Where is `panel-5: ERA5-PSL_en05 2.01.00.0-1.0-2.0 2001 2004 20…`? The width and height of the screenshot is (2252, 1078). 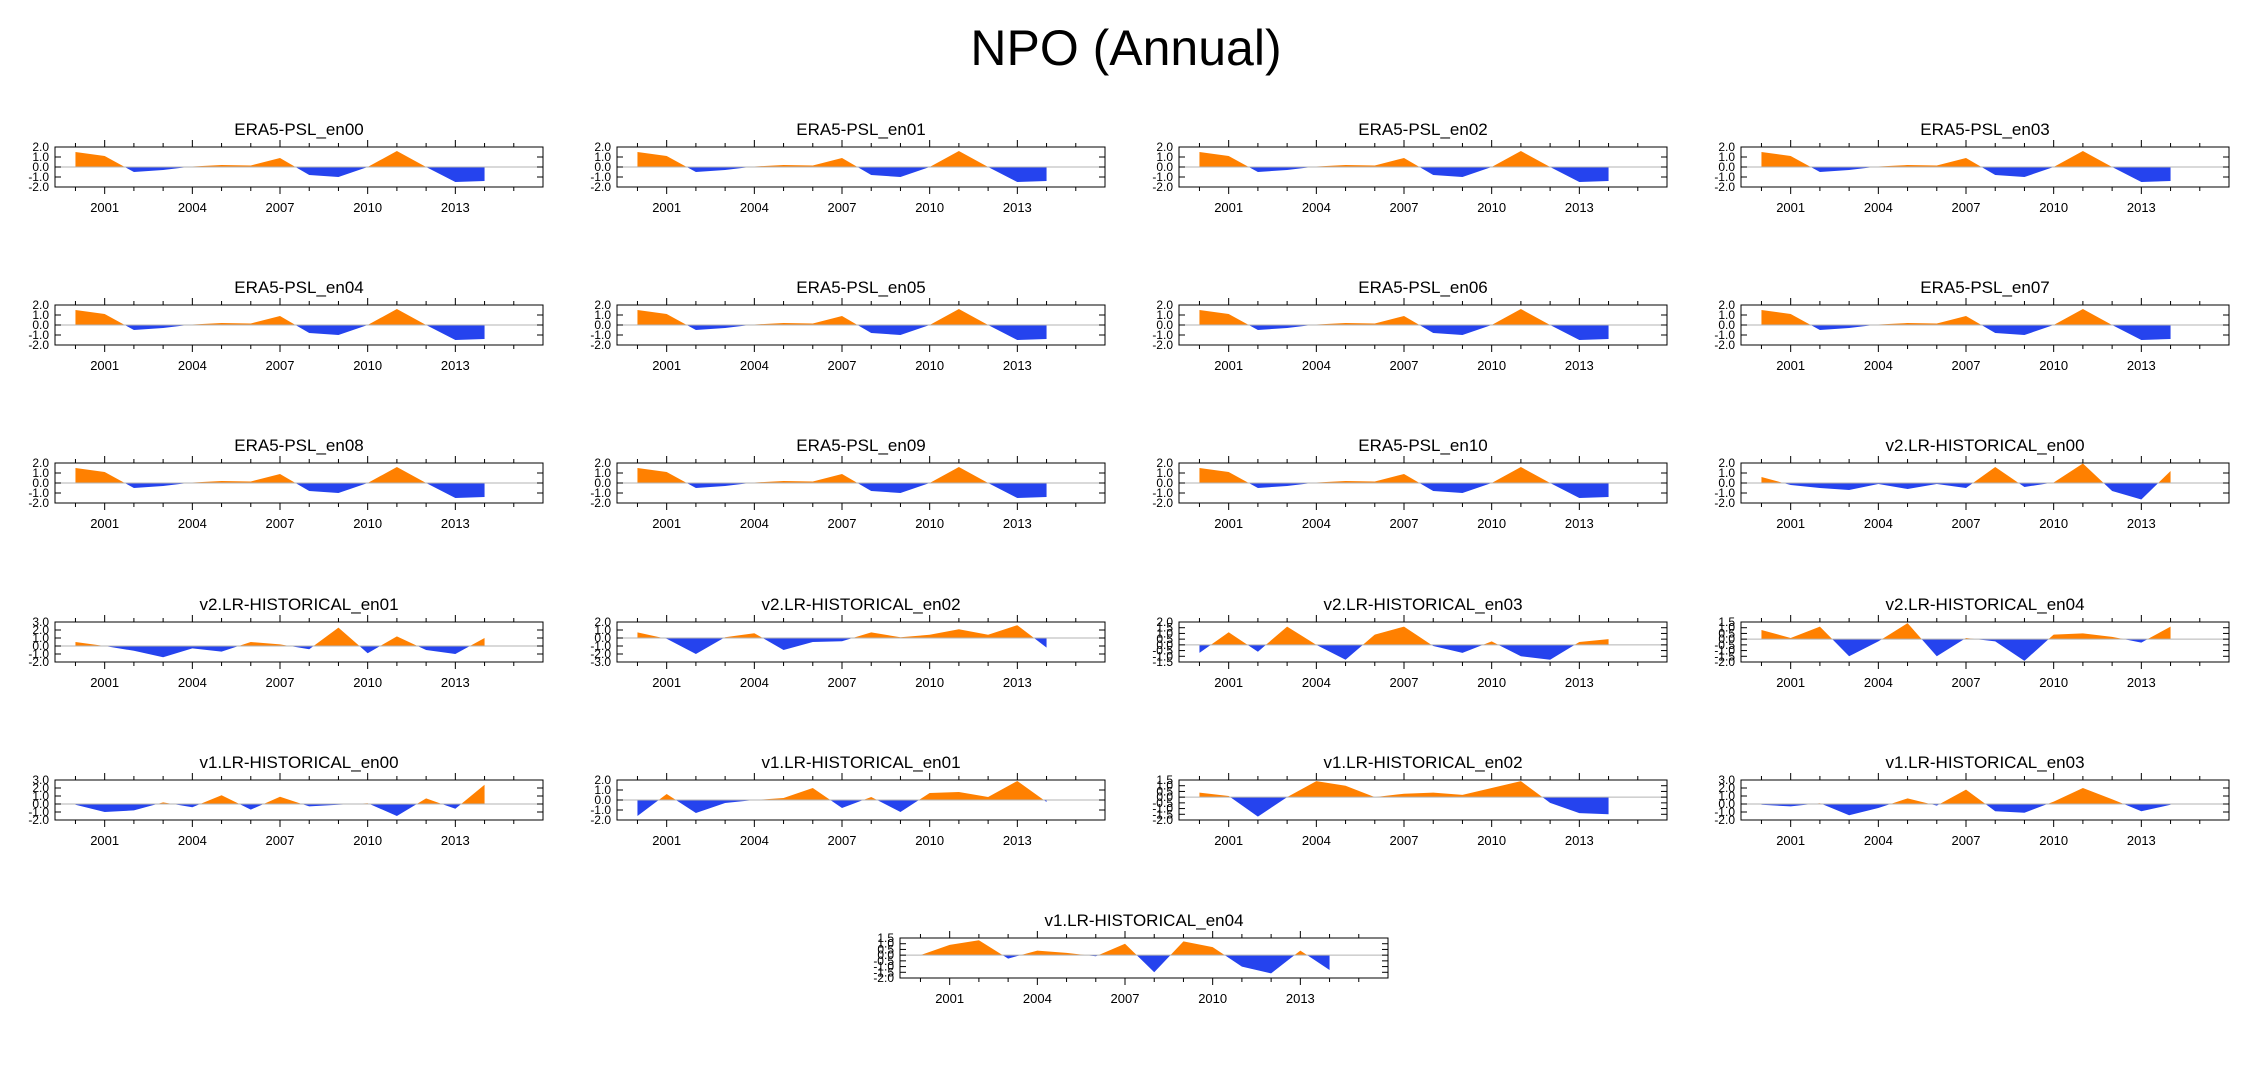 panel-5: ERA5-PSL_en05 2.01.00.0-1.0-2.0 2001 2004 20… is located at coordinates (848, 325).